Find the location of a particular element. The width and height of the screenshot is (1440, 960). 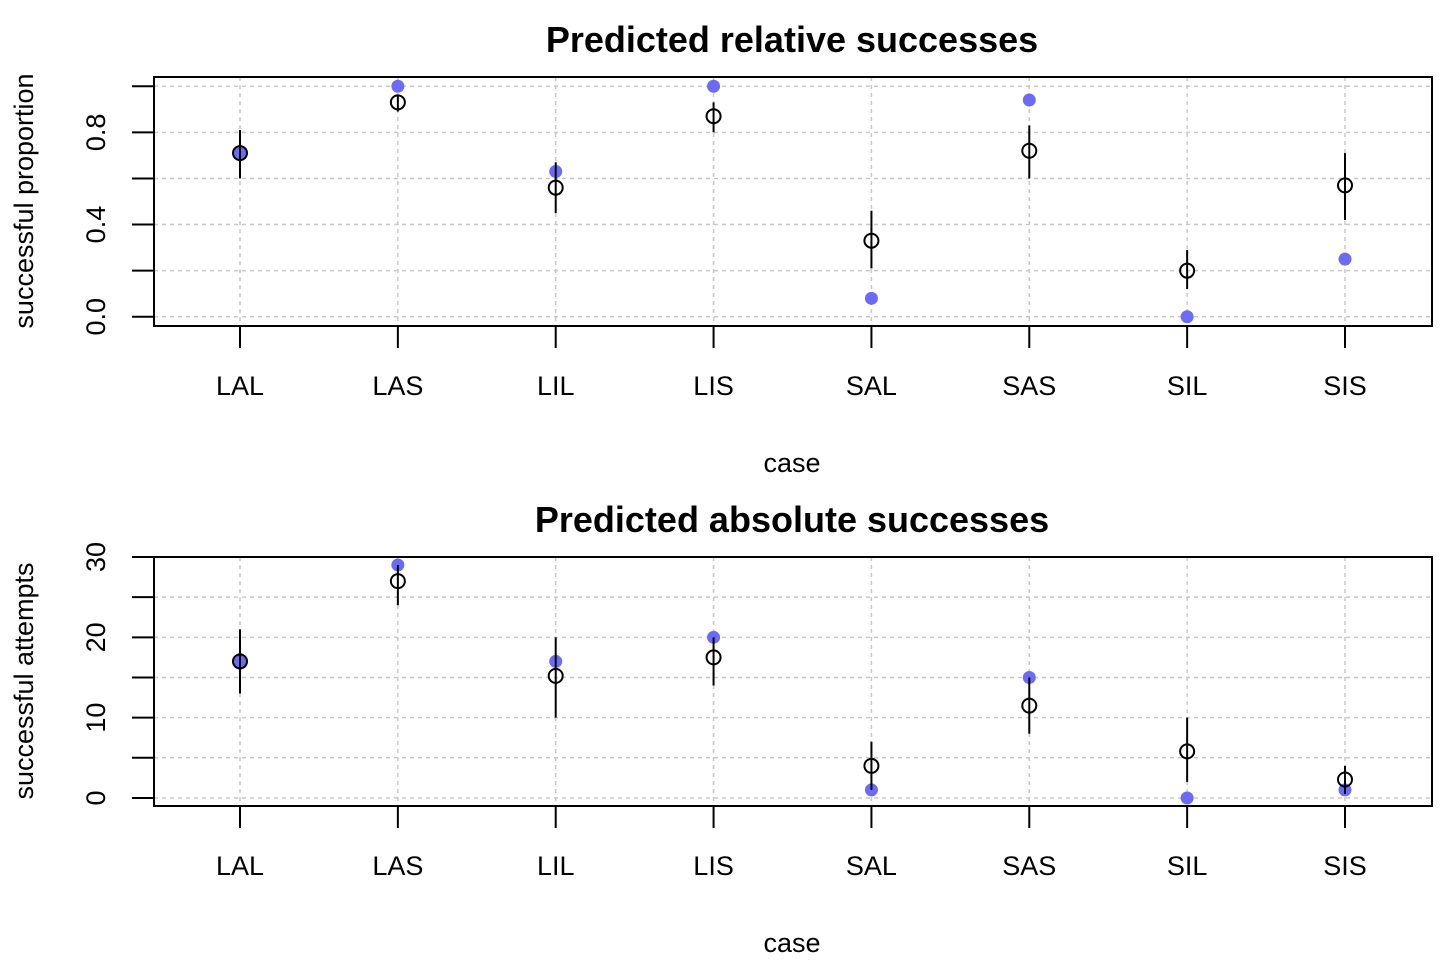

y-tick-label: 0.0 is located at coordinates (96, 317).